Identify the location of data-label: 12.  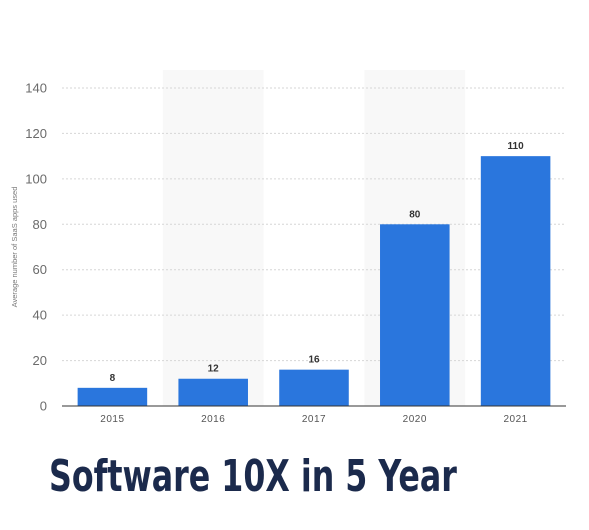
(214, 369).